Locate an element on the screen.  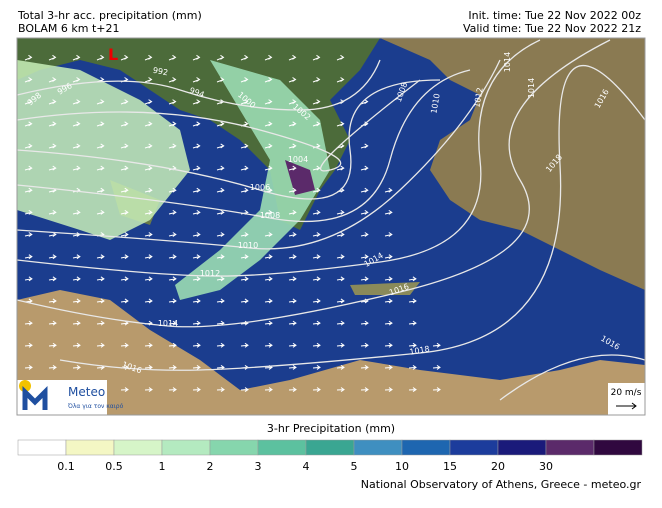
precip-west is located at coordinates (103, 150).